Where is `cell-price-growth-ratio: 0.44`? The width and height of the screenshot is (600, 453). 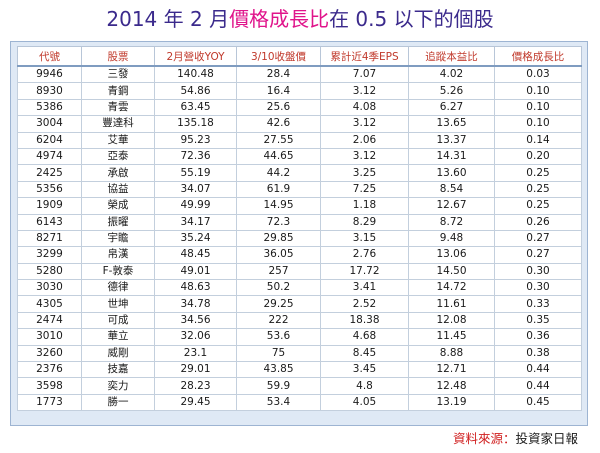
cell-price-growth-ratio: 0.44 is located at coordinates (538, 370).